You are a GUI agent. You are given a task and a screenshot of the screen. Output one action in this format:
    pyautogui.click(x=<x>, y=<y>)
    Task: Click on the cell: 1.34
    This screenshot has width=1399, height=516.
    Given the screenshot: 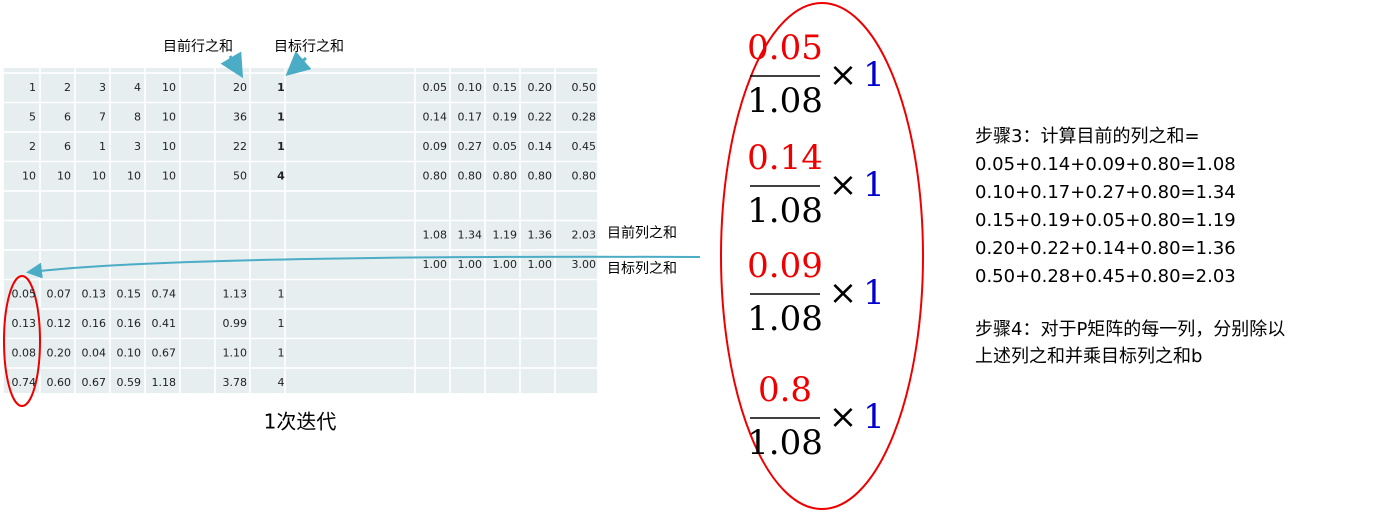 What is the action you would take?
    pyautogui.click(x=470, y=234)
    